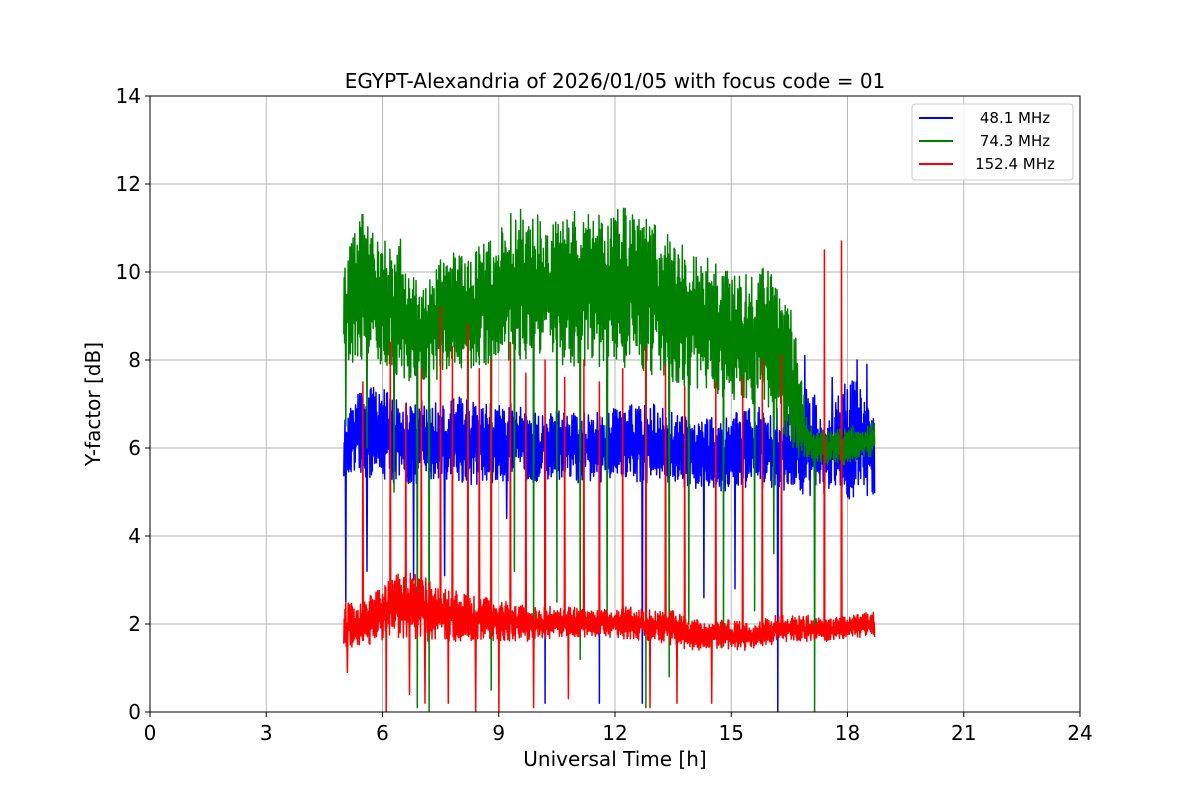 The height and width of the screenshot is (800, 1200). What do you see at coordinates (134, 448) in the screenshot?
I see `y-tick-label: 6` at bounding box center [134, 448].